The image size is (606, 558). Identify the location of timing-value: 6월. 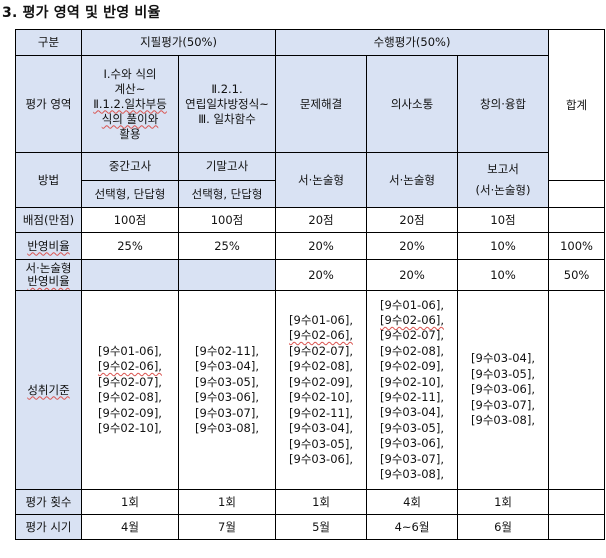
(503, 527).